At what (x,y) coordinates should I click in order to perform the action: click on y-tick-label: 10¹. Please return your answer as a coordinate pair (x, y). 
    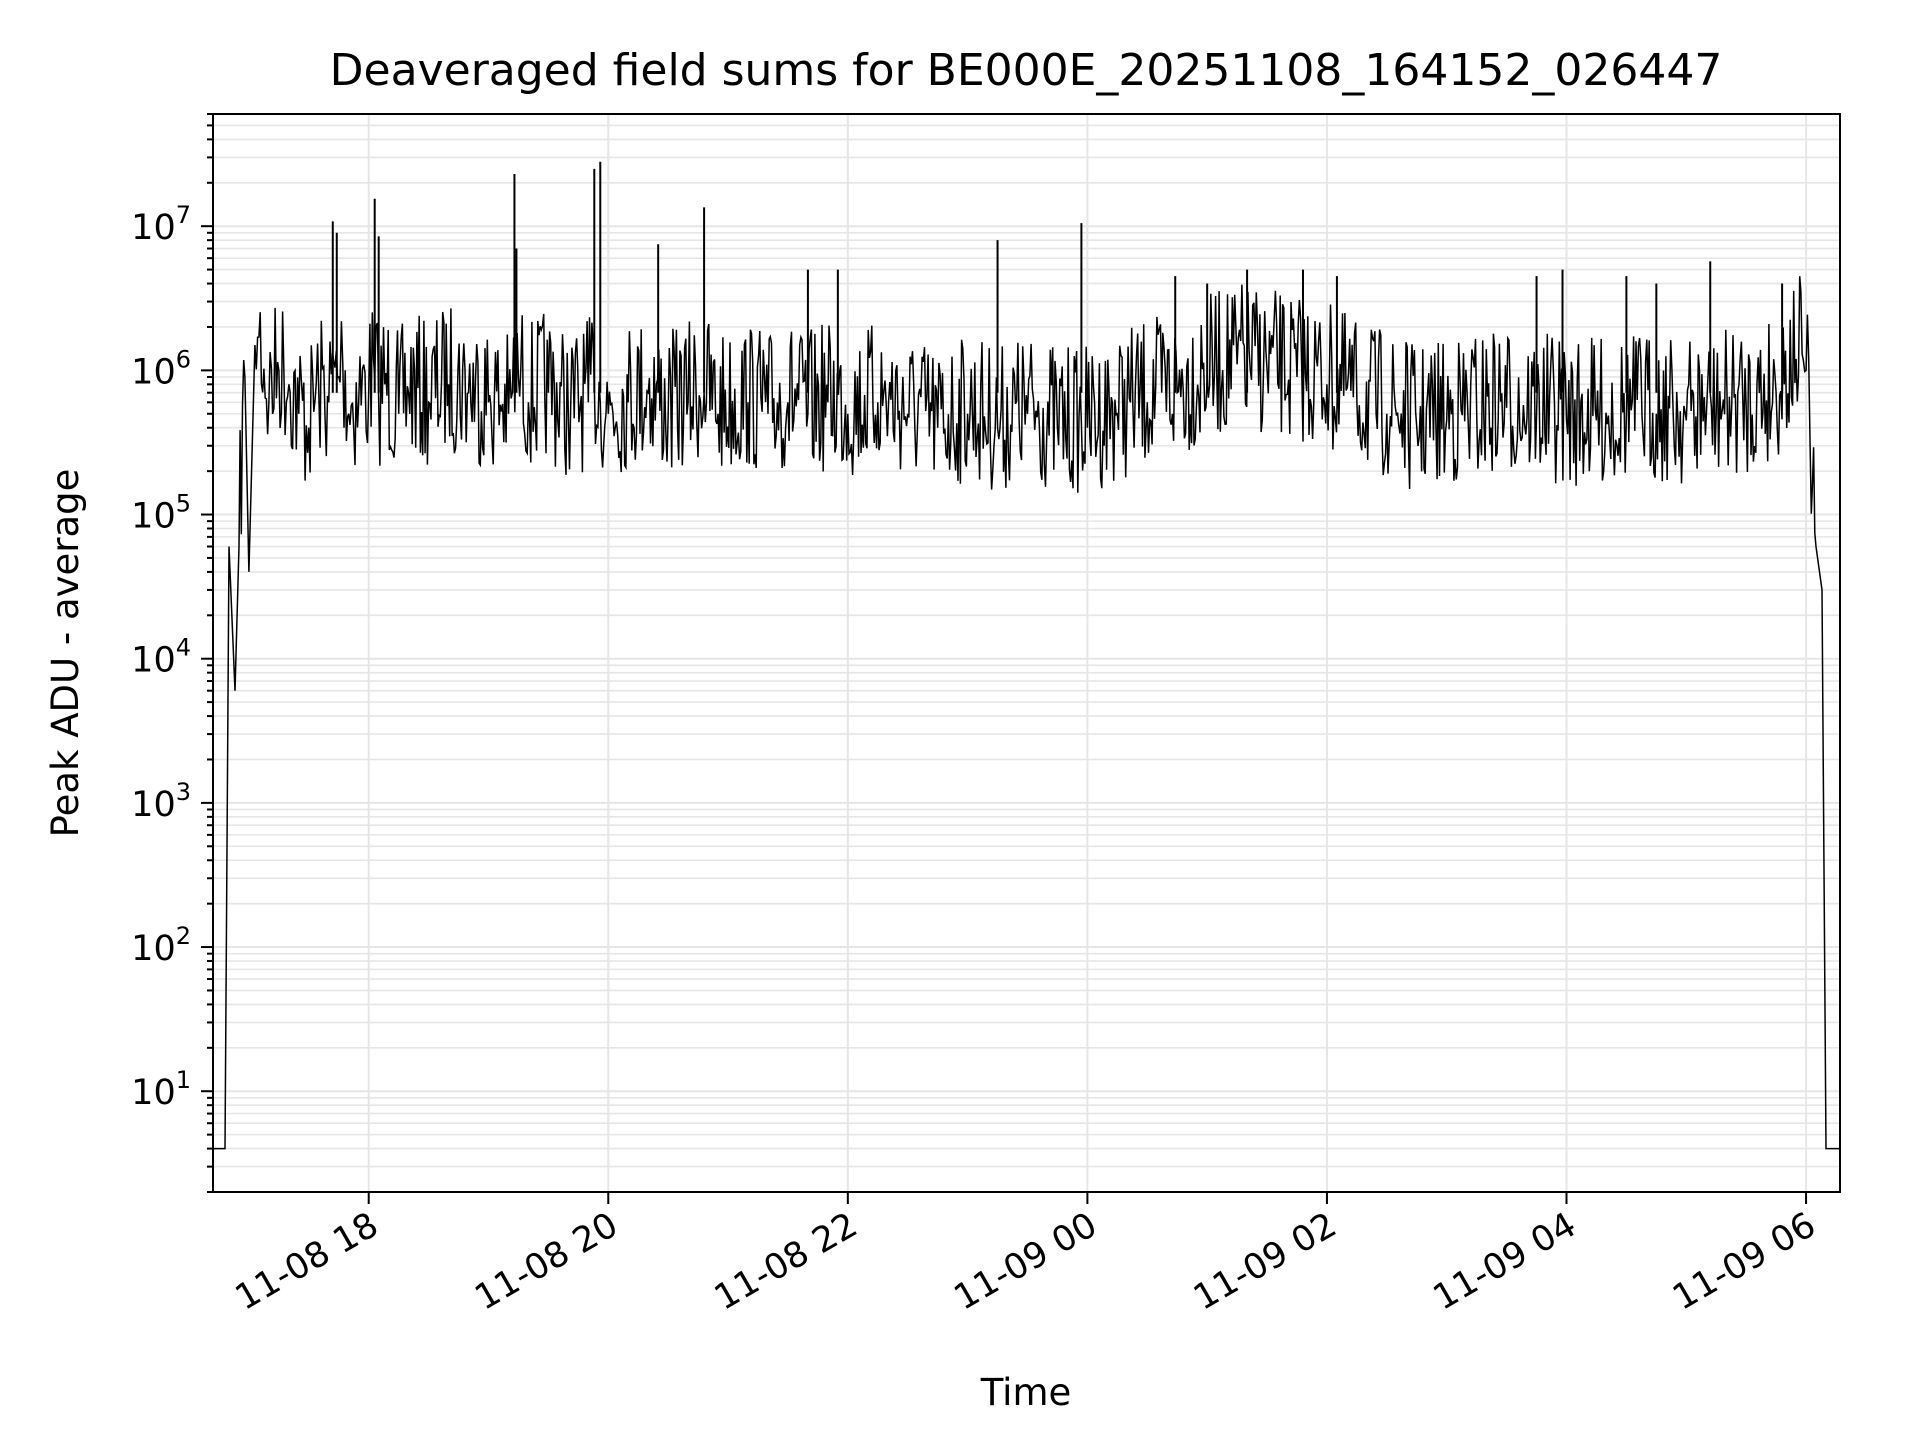
    Looking at the image, I should click on (161, 1089).